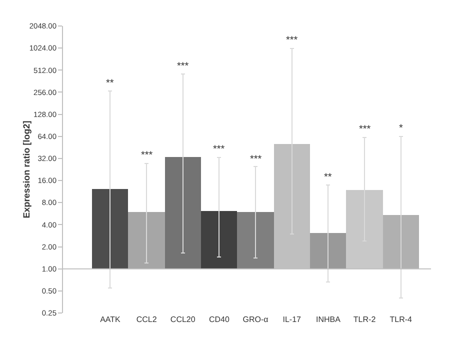 Image resolution: width=453 pixels, height=338 pixels. I want to click on x-tick-label: CCL20, so click(183, 319).